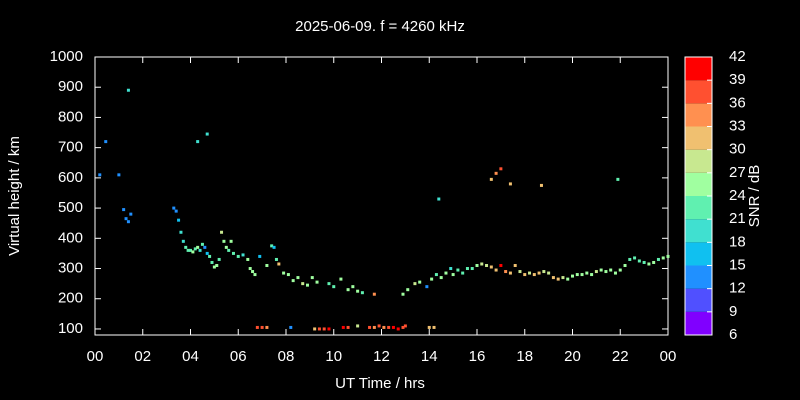 Image resolution: width=800 pixels, height=400 pixels. Describe the element at coordinates (70, 116) in the screenshot. I see `y-tick-label: 800` at that location.